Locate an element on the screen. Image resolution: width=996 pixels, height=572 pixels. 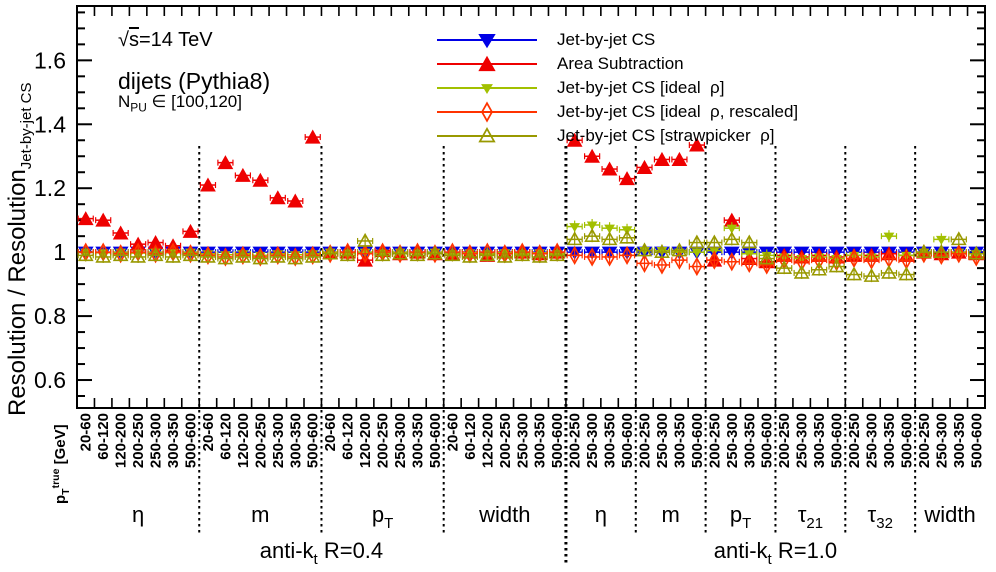
legend-marker-tuo is located at coordinates (487, 135).